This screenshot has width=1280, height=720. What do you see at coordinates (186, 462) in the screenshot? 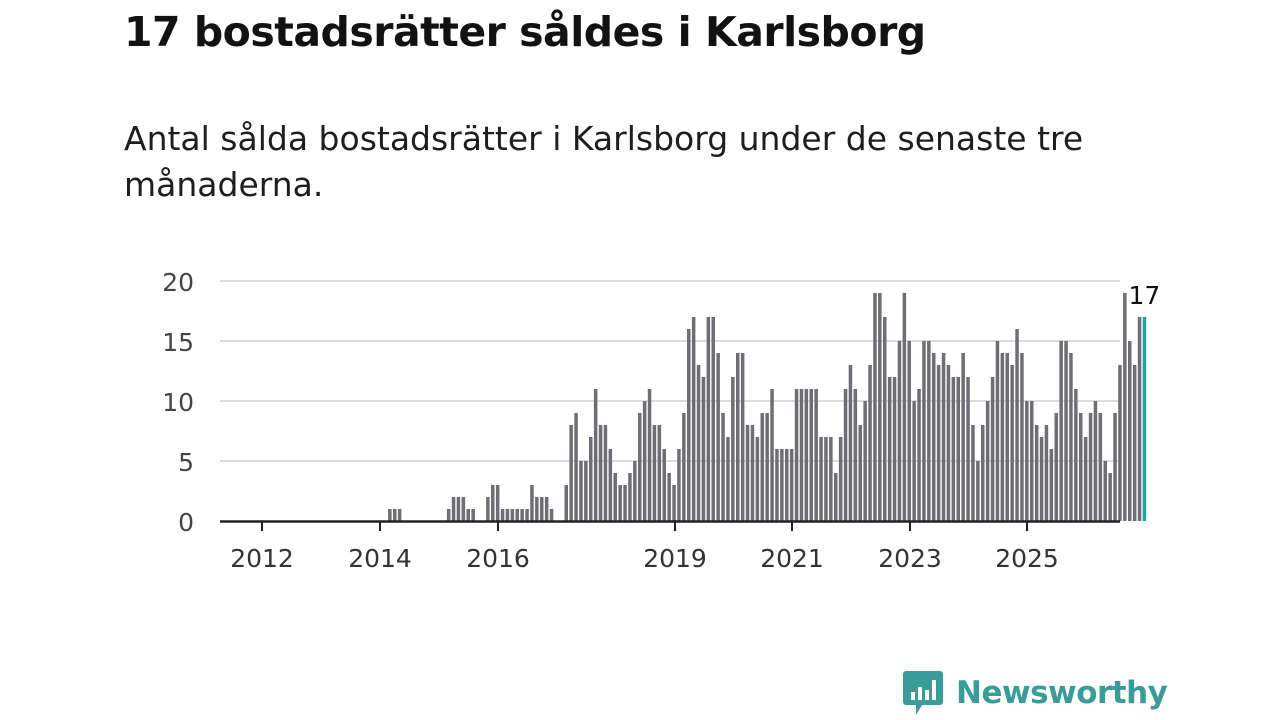
I see `y-tick-label: 5` at bounding box center [186, 462].